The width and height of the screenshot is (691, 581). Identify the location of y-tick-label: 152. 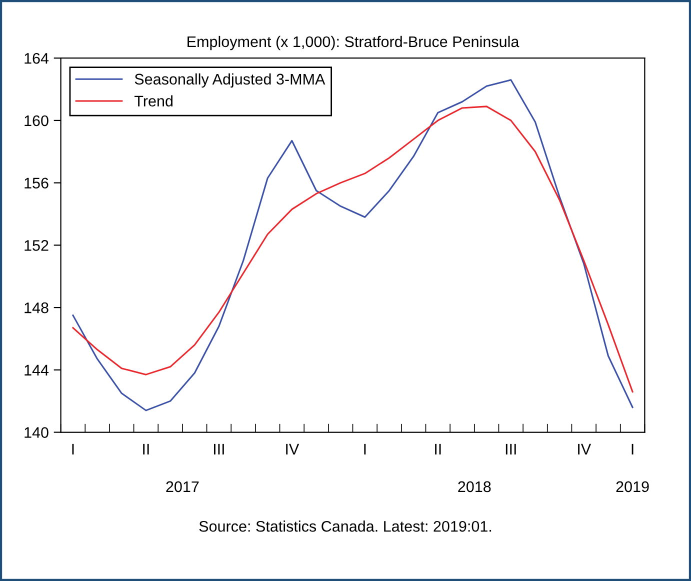
(36, 245).